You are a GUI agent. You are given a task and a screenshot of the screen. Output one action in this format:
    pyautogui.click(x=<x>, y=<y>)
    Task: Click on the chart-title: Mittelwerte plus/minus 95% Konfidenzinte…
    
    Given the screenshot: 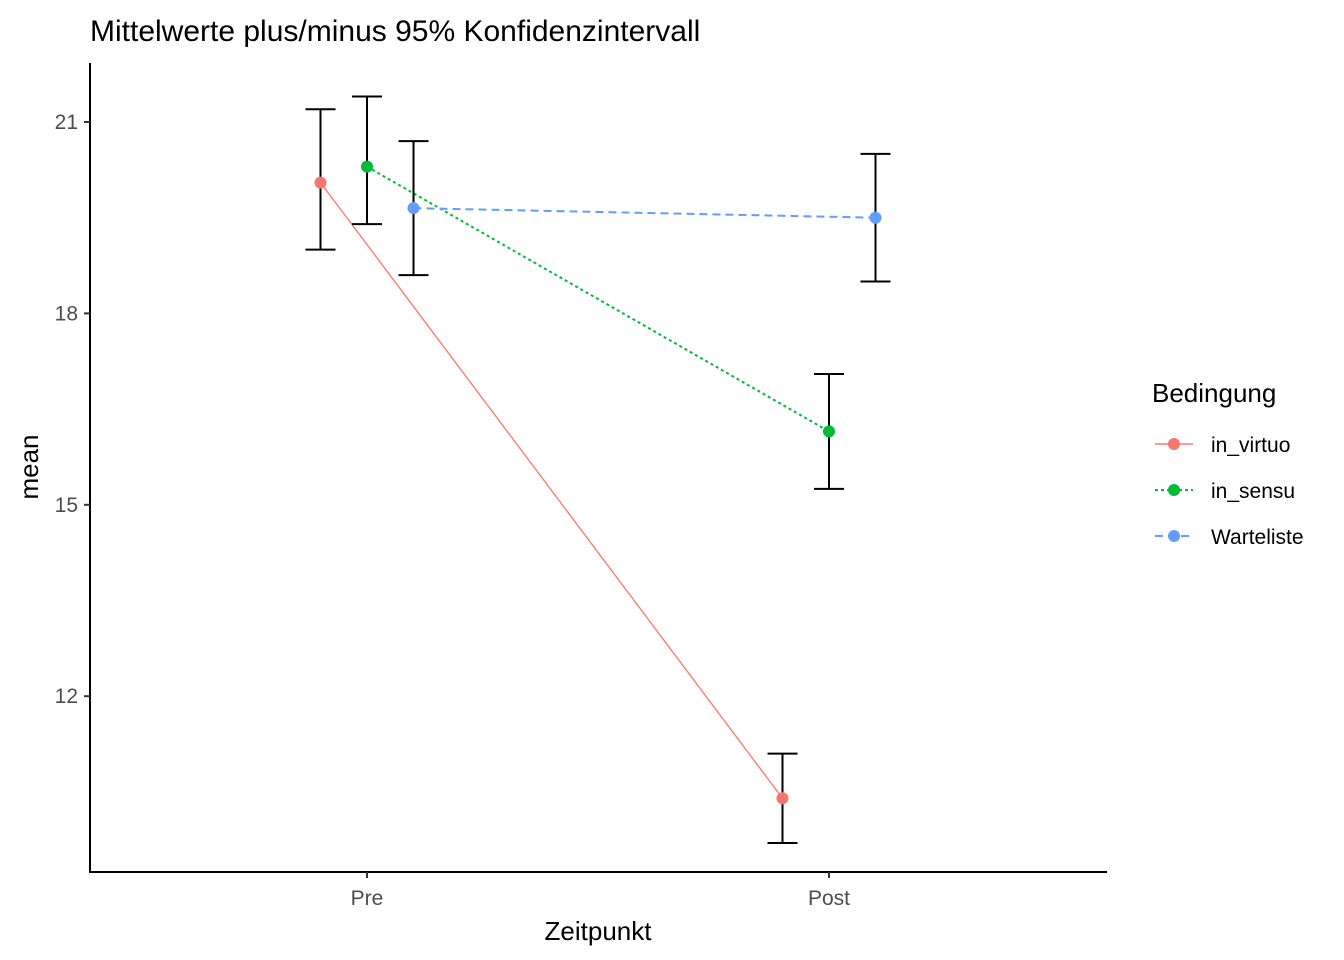 What is the action you would take?
    pyautogui.click(x=395, y=31)
    